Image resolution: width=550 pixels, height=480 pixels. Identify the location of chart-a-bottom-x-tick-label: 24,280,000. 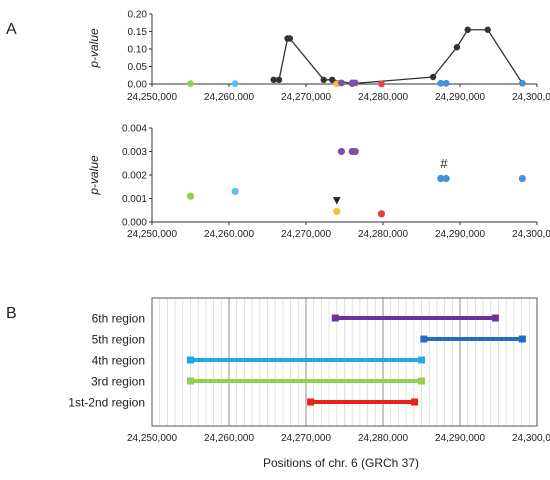
(383, 234).